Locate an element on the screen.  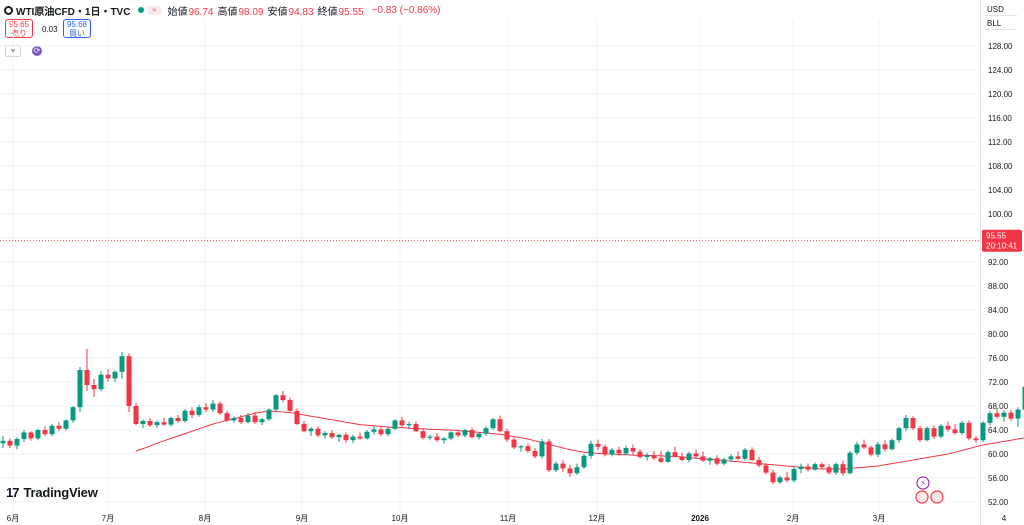
buy-button: 95.68 買い is located at coordinates (77, 28).